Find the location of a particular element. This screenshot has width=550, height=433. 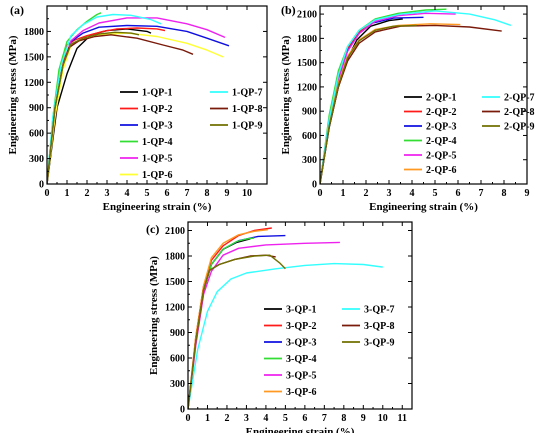

legend-entry: 2-QP-5 is located at coordinates (441, 156).